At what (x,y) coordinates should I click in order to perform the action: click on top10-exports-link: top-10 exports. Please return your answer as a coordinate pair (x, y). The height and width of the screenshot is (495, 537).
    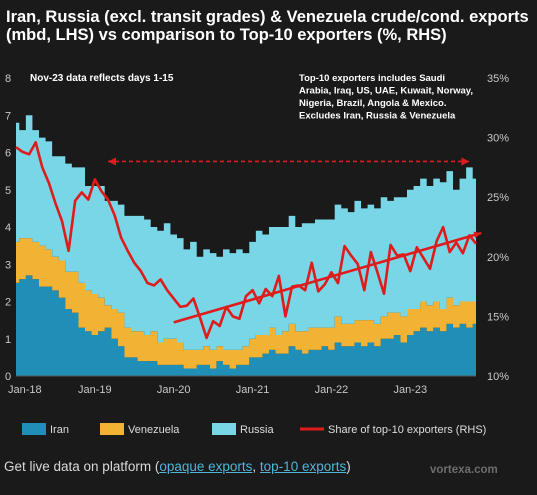
    Looking at the image, I should click on (303, 466).